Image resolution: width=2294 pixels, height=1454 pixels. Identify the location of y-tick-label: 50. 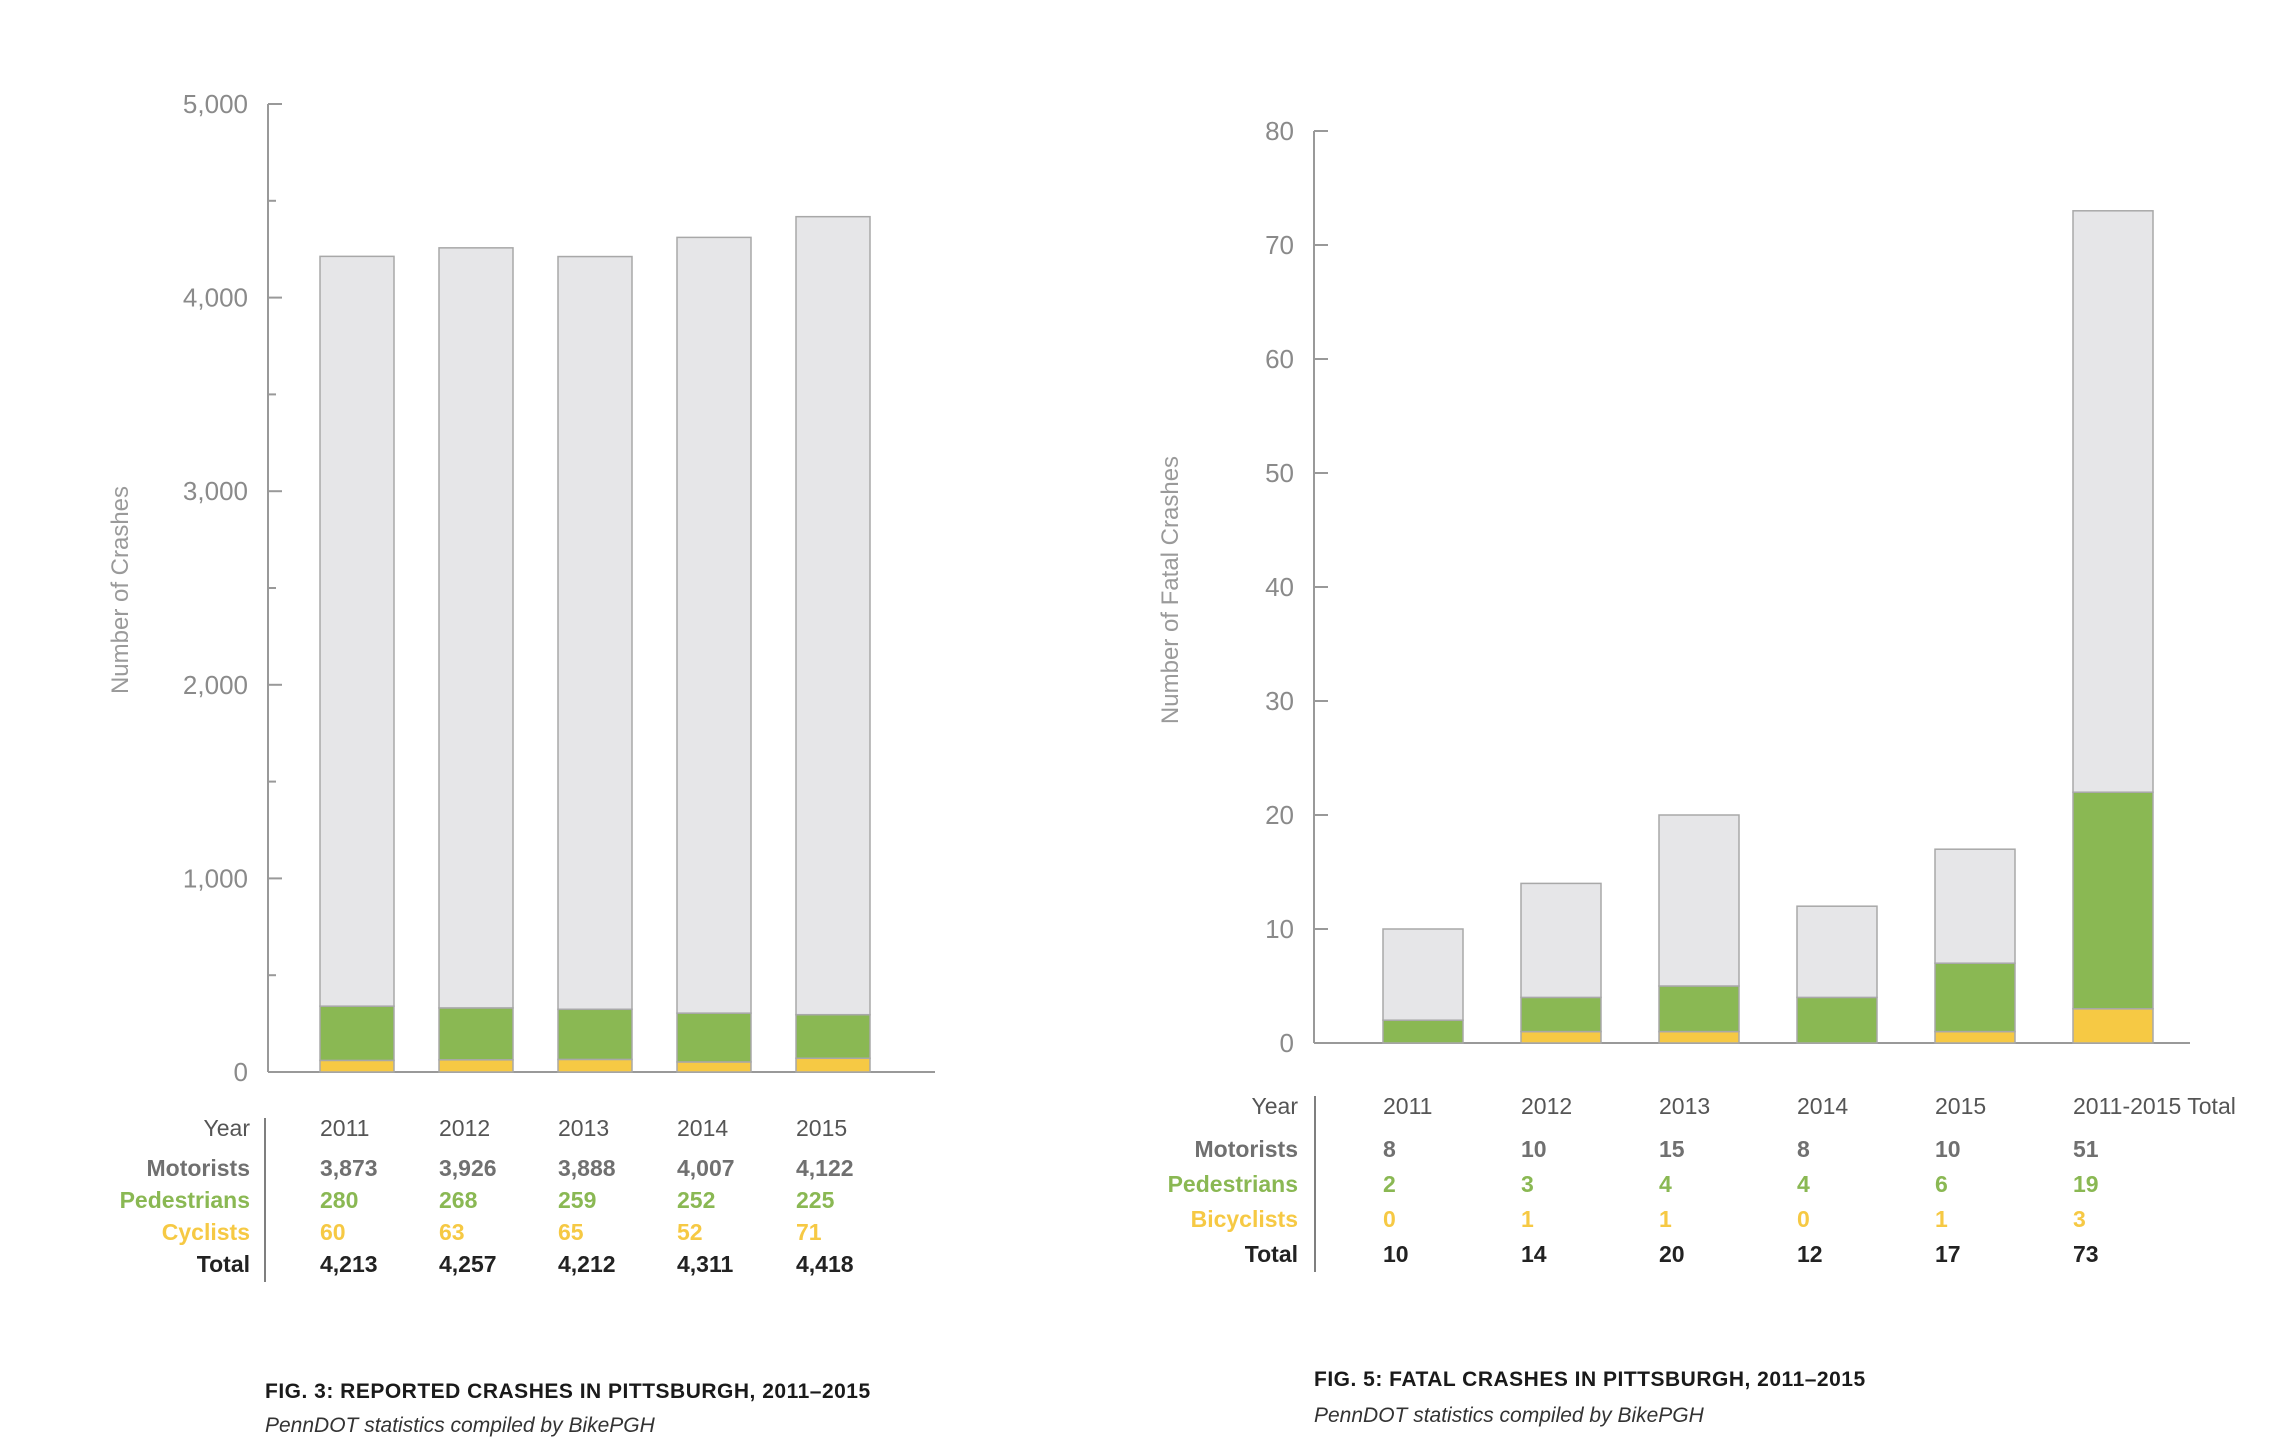
(1279, 473).